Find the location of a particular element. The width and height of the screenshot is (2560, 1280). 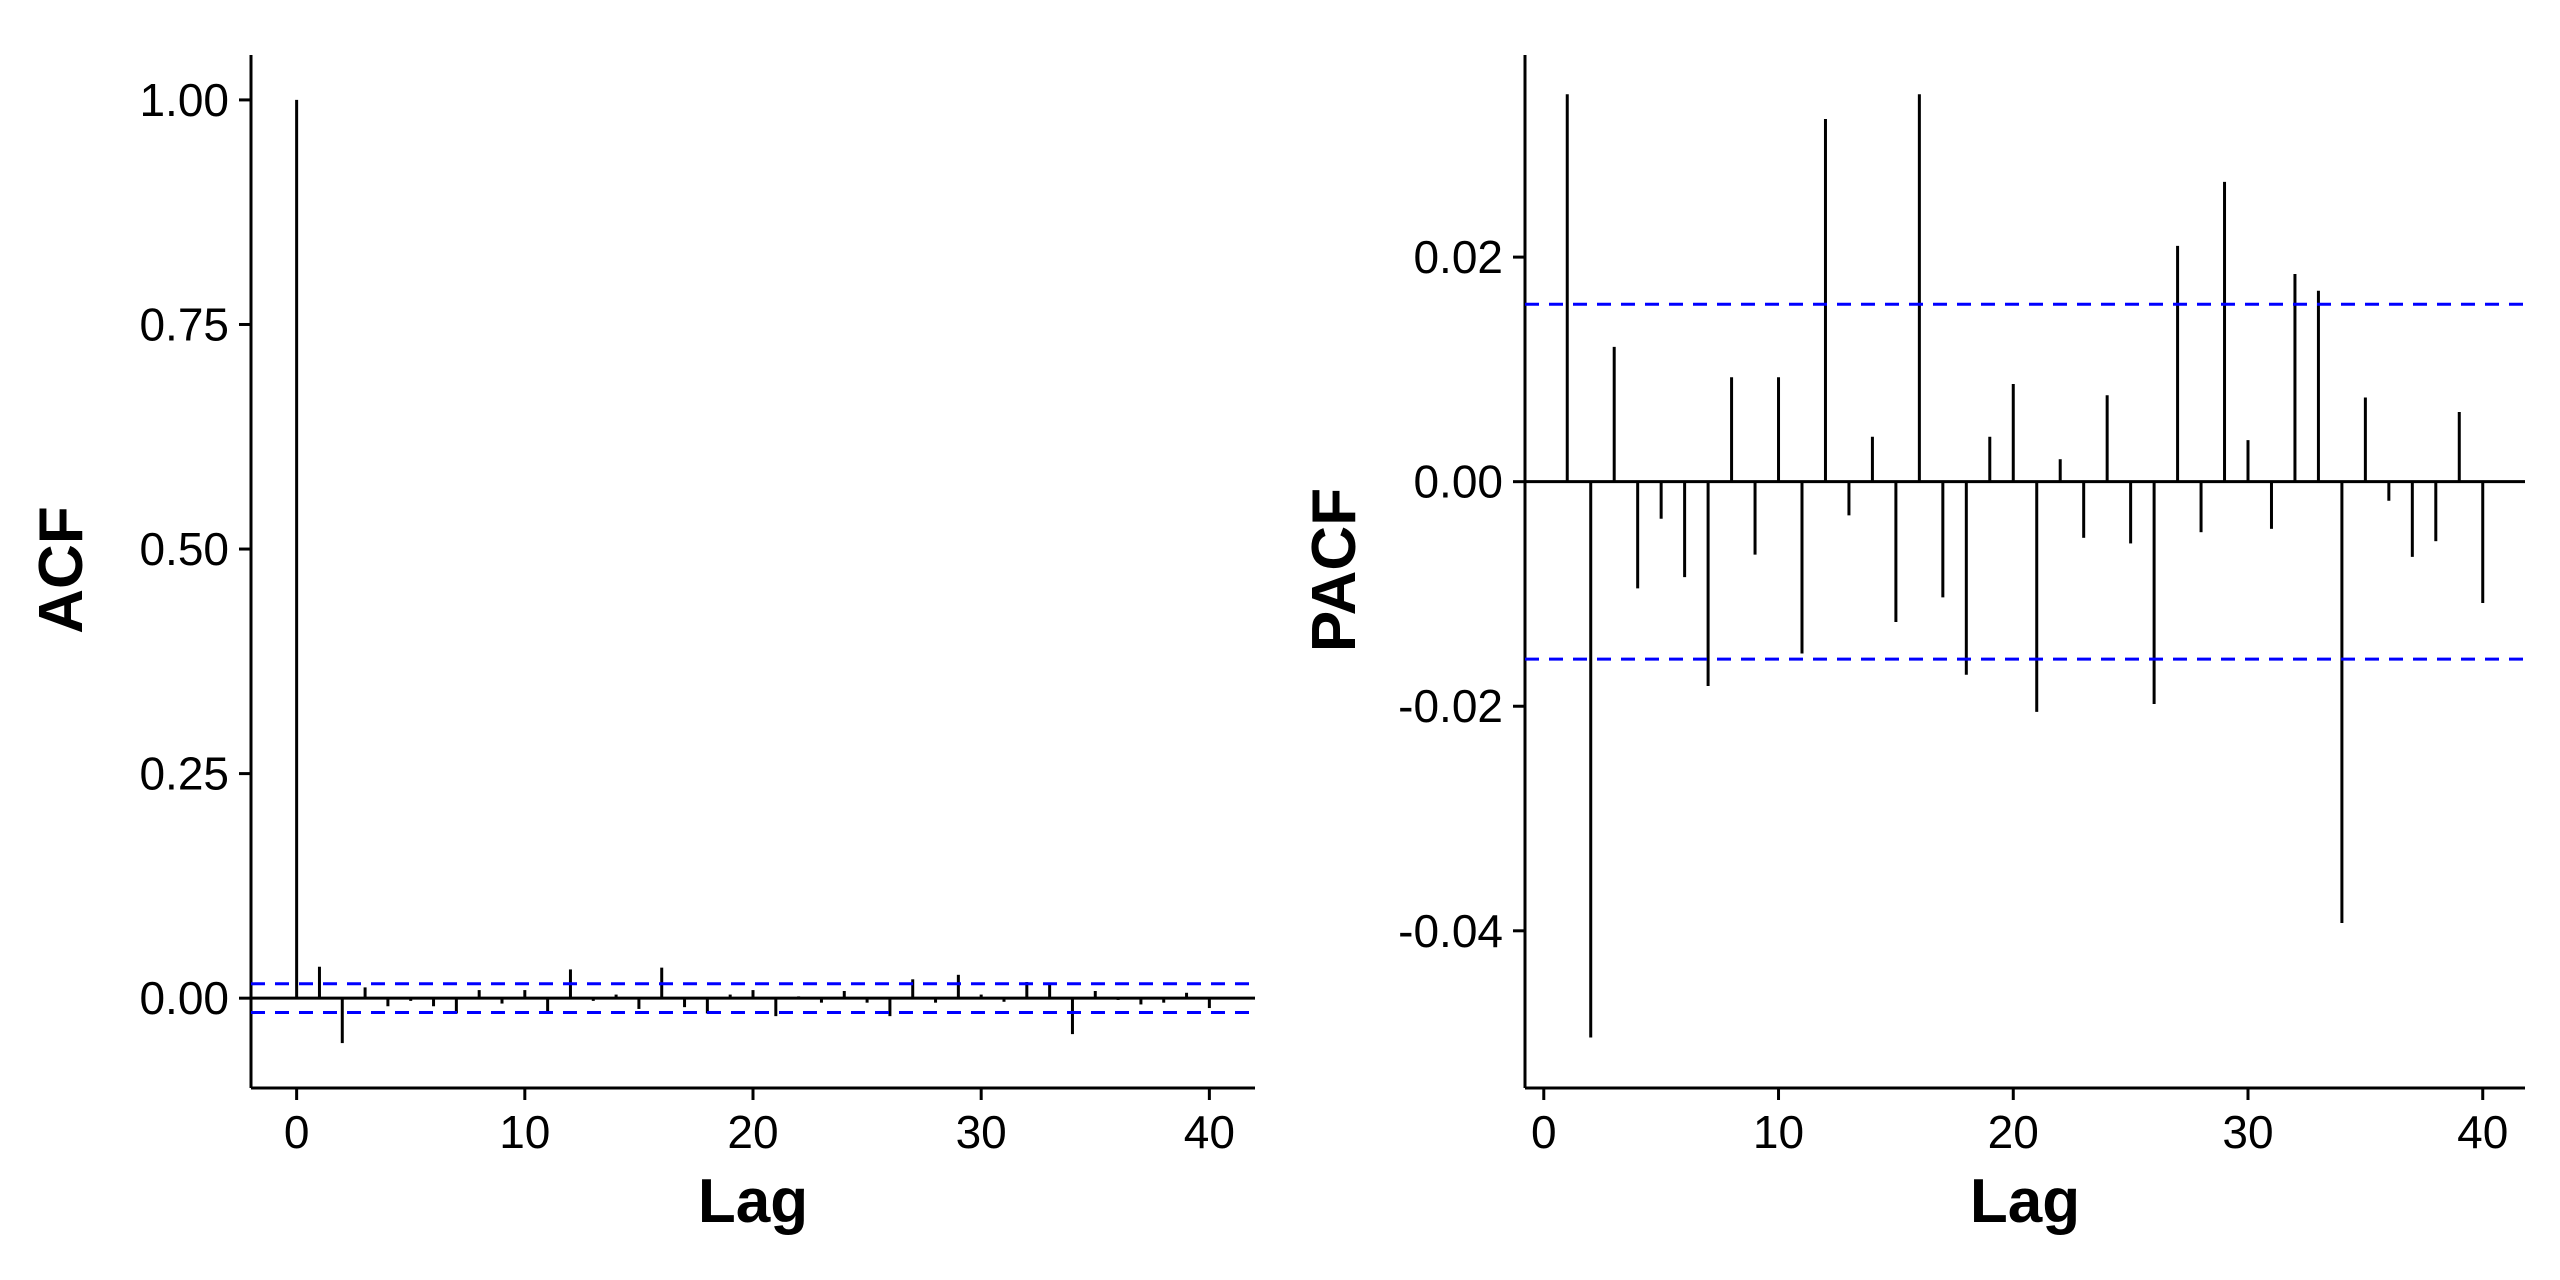

y-tick-label: -0.04 is located at coordinates (1450, 931).